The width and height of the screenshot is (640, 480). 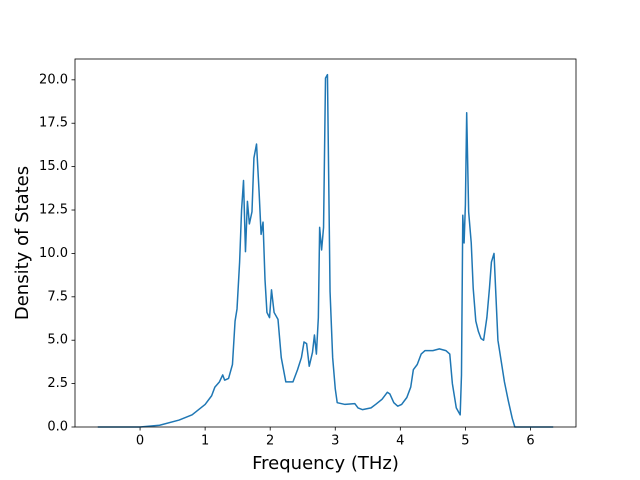 I want to click on x-tick-label: 0, so click(x=140, y=441).